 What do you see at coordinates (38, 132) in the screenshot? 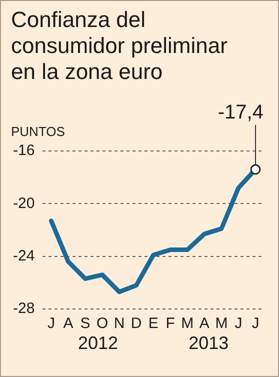
I see `y-axis-title: PUNTOS` at bounding box center [38, 132].